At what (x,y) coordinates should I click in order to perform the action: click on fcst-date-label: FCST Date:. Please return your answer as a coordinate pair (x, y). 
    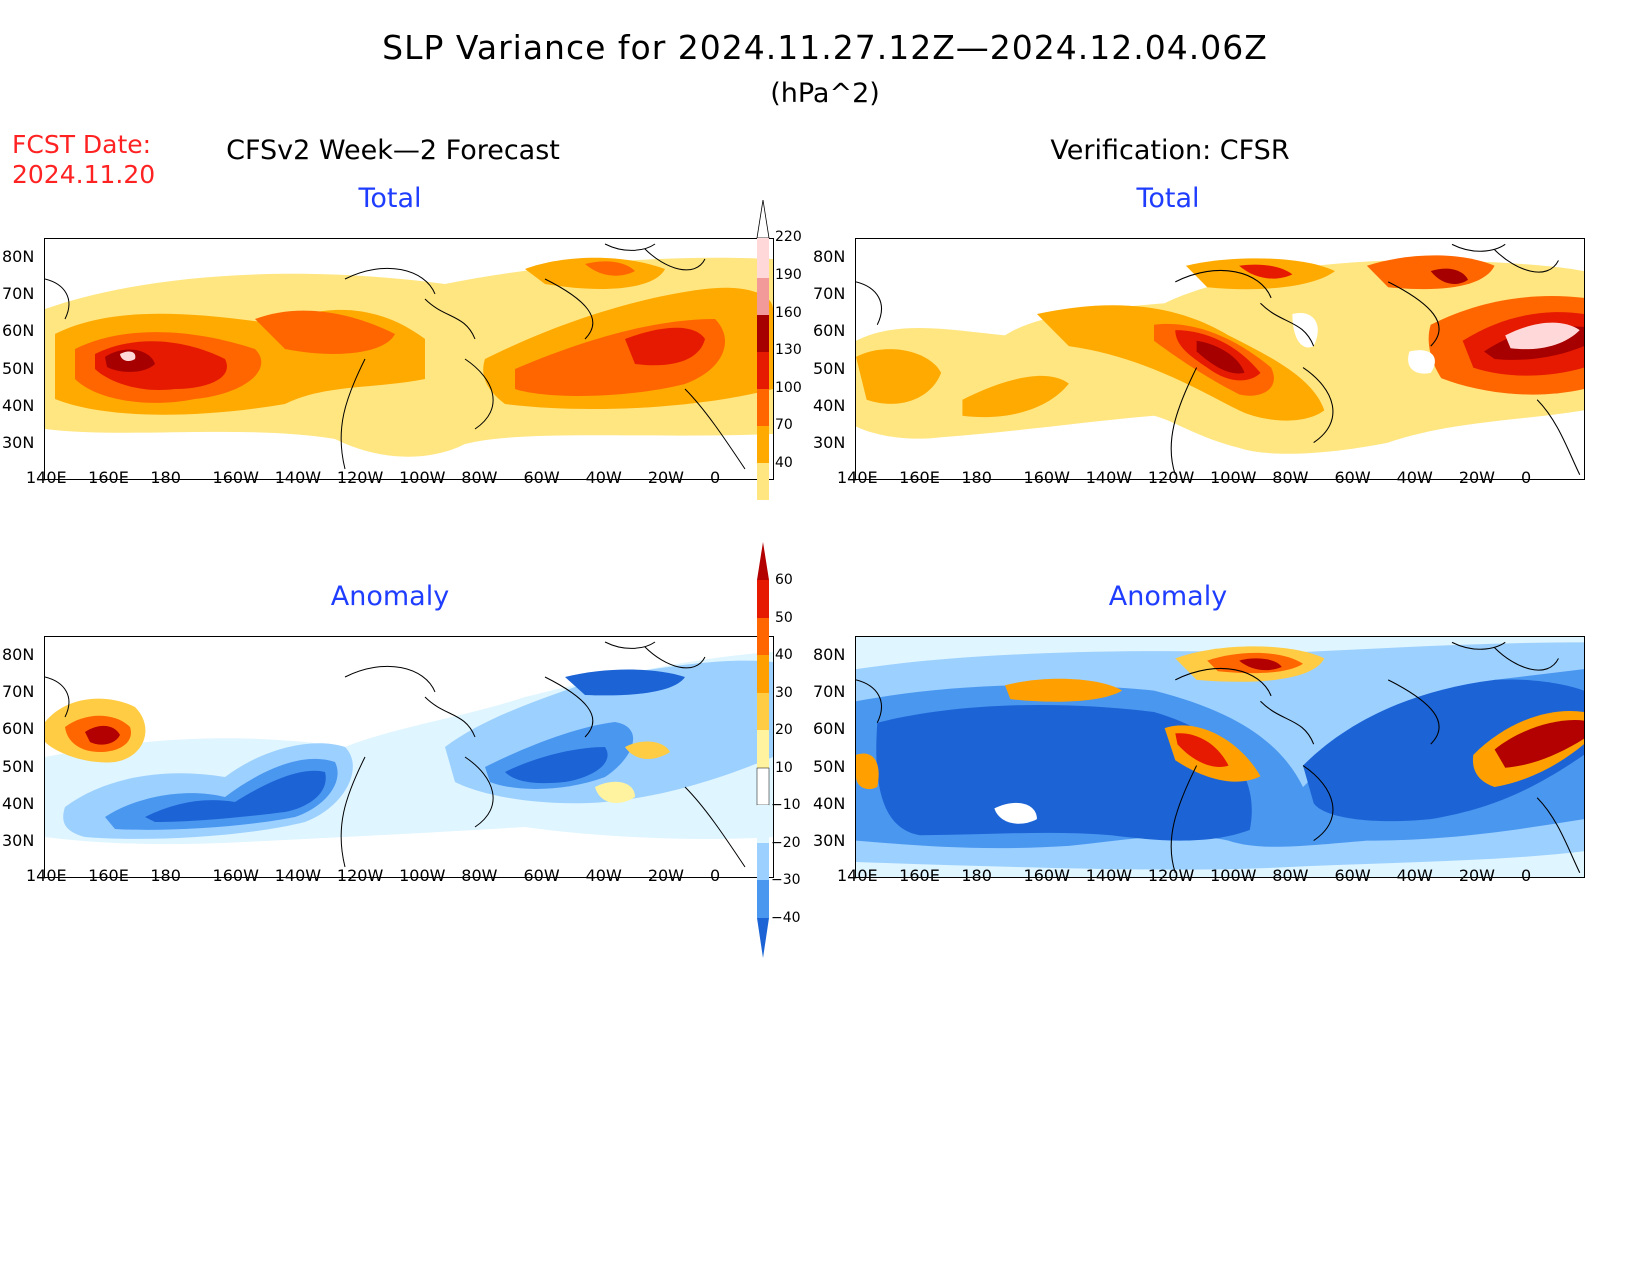
    Looking at the image, I should click on (82, 144).